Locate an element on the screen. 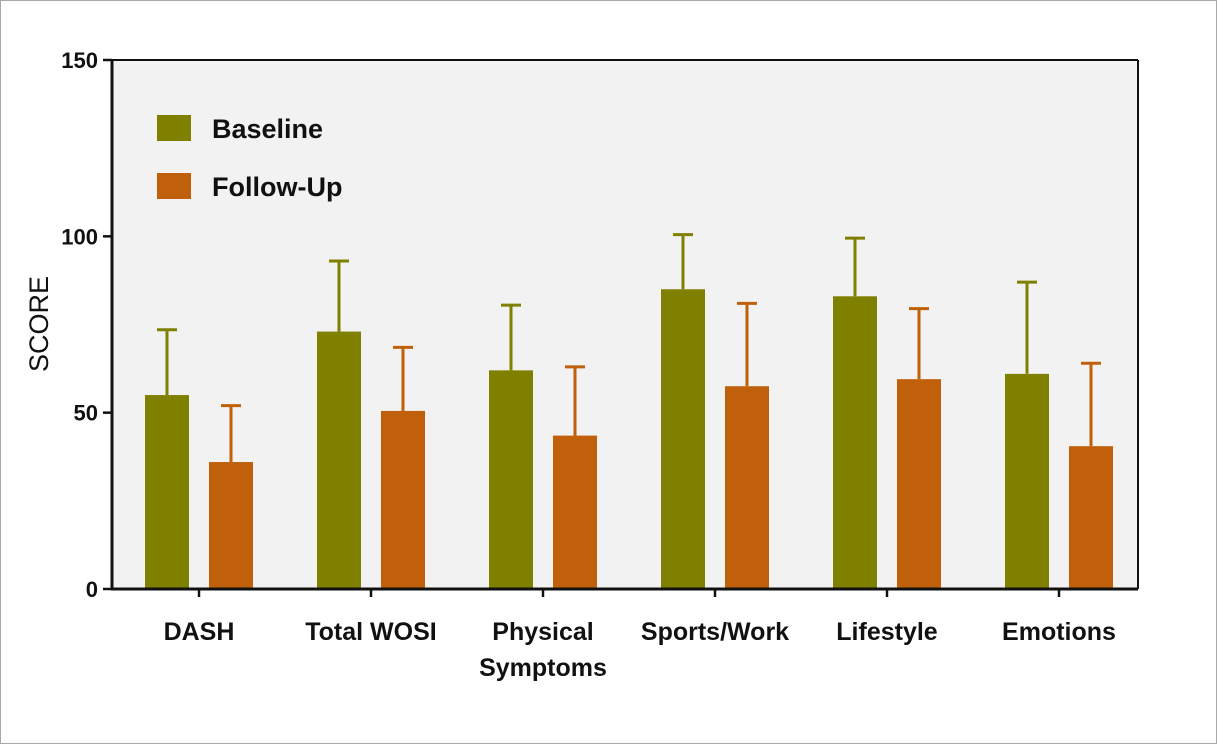  legend-label: Follow-Up is located at coordinates (277, 187).